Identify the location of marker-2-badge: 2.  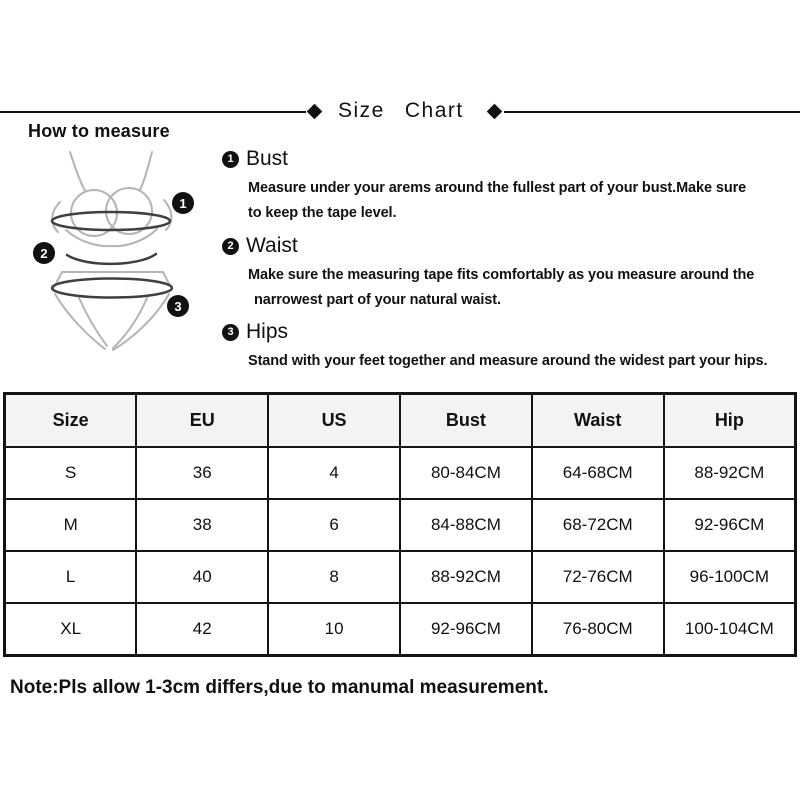
(44, 253).